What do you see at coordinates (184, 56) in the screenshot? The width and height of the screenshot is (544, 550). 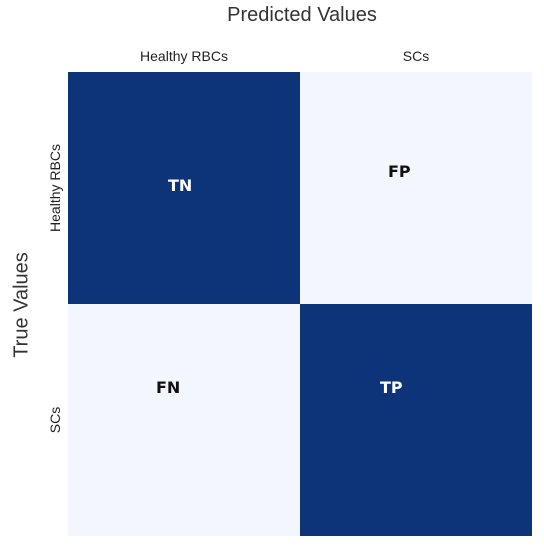 I see `column-label-healthy-rbcs: Healthy RBCs` at bounding box center [184, 56].